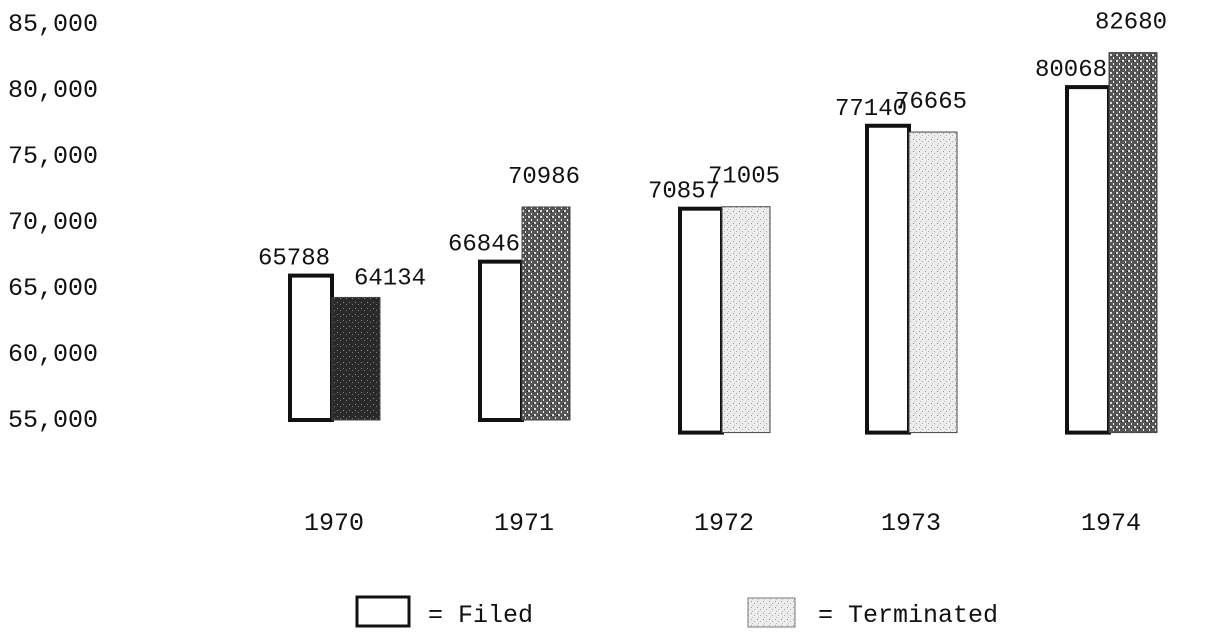 The image size is (1225, 637). Describe the element at coordinates (931, 102) in the screenshot. I see `data-label-terminated: 76665` at that location.